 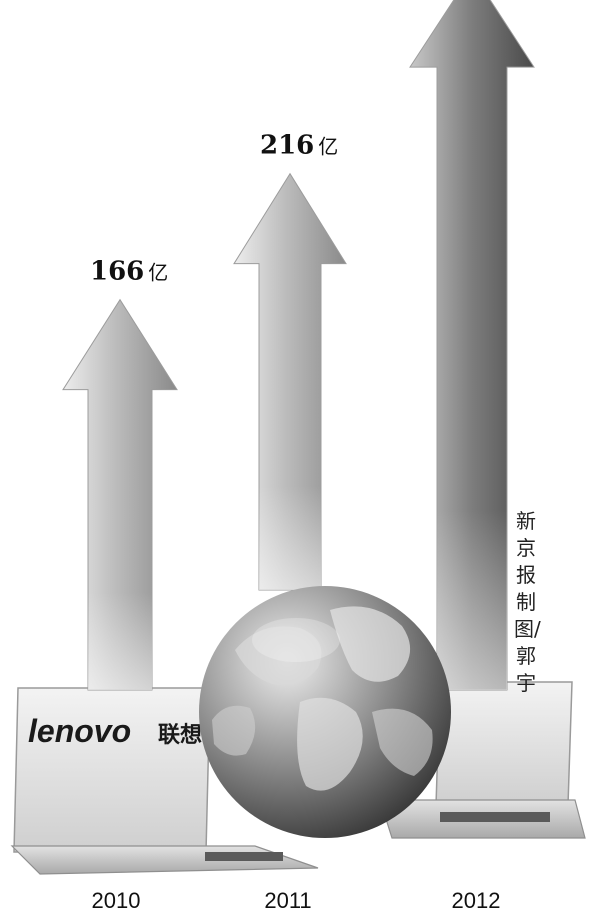 What do you see at coordinates (482, 760) in the screenshot?
I see `laptop-2012` at bounding box center [482, 760].